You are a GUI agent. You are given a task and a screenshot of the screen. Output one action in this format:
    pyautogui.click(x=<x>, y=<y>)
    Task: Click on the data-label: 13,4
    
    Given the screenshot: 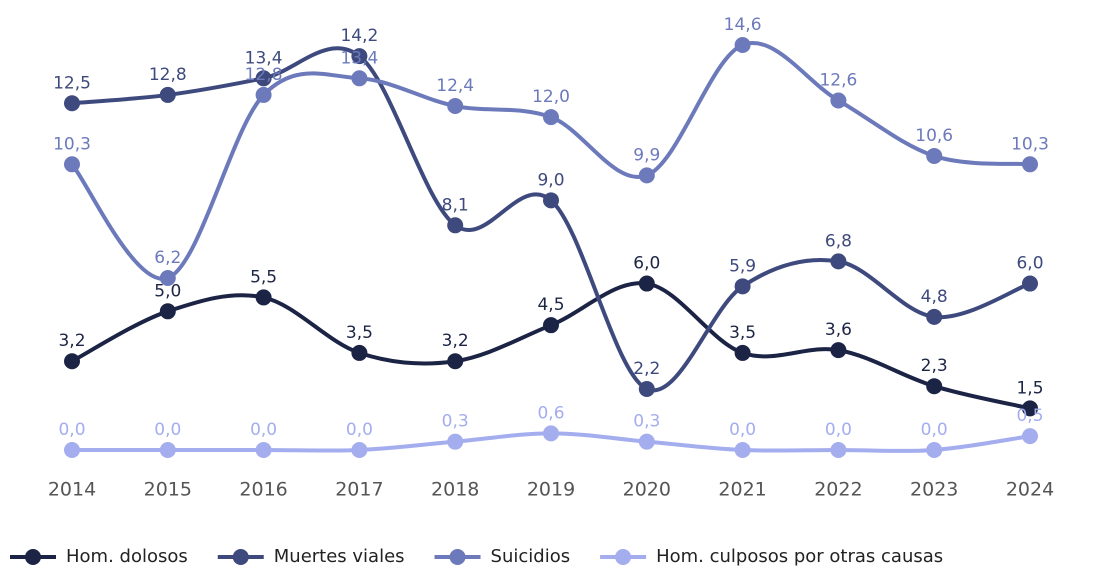 What is the action you would take?
    pyautogui.click(x=264, y=58)
    